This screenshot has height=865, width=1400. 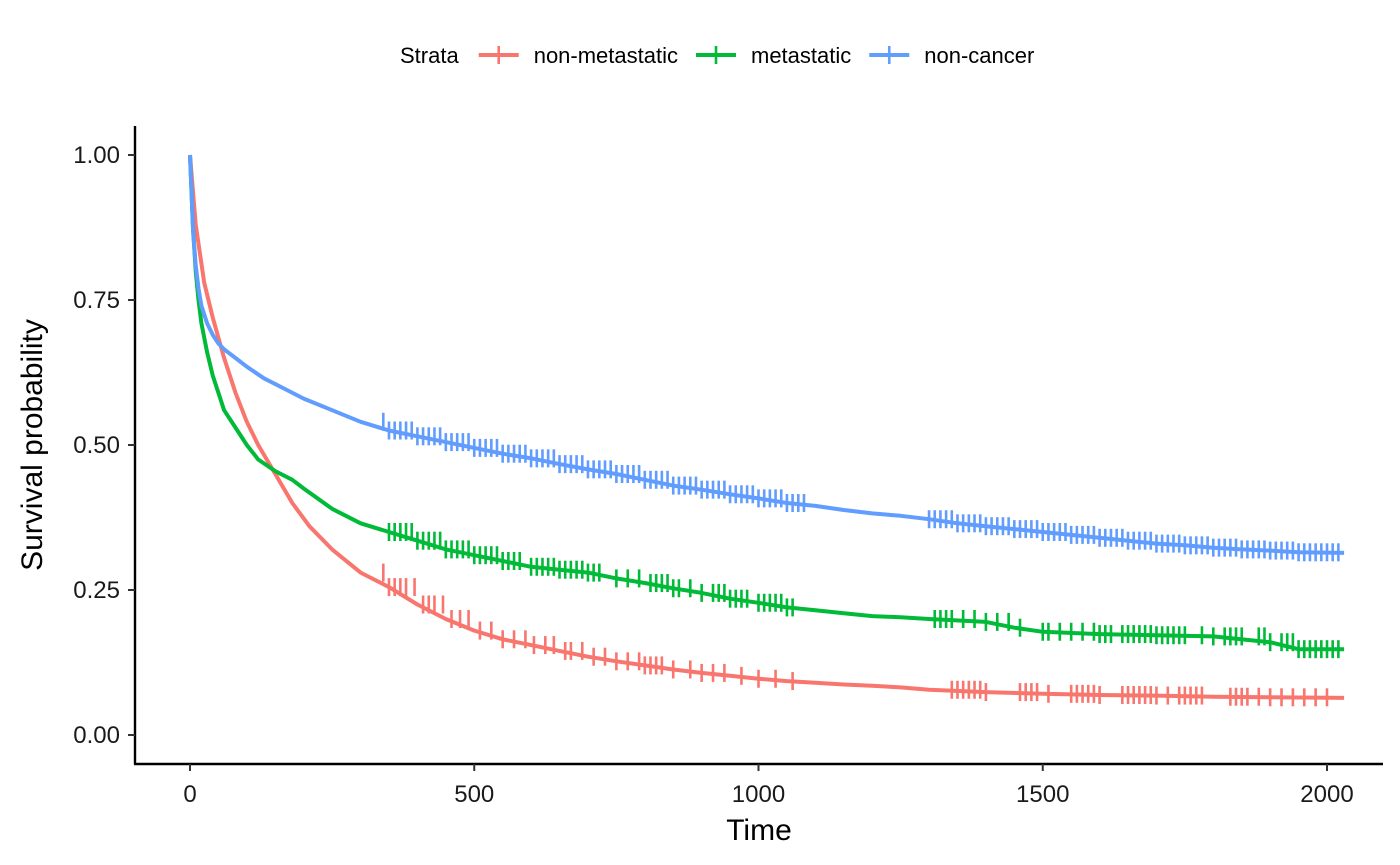 I want to click on y-tick-label: 0.25, so click(x=96, y=590).